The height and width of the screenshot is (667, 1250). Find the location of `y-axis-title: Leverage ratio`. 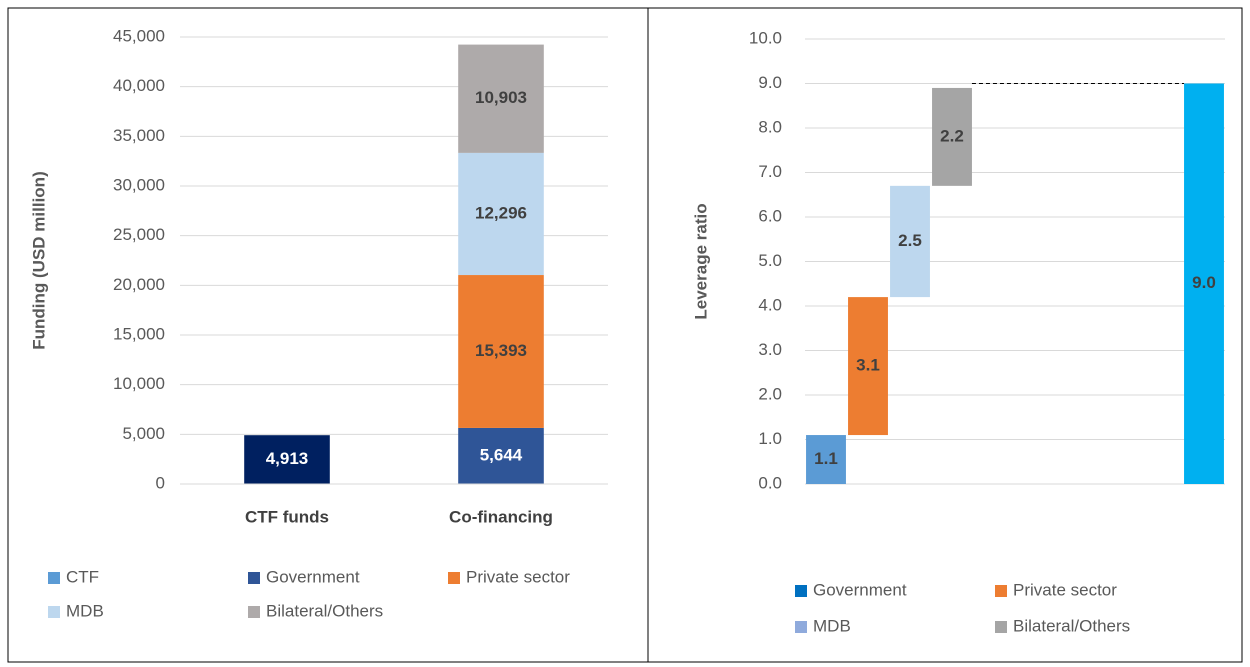

y-axis-title: Leverage ratio is located at coordinates (700, 261).